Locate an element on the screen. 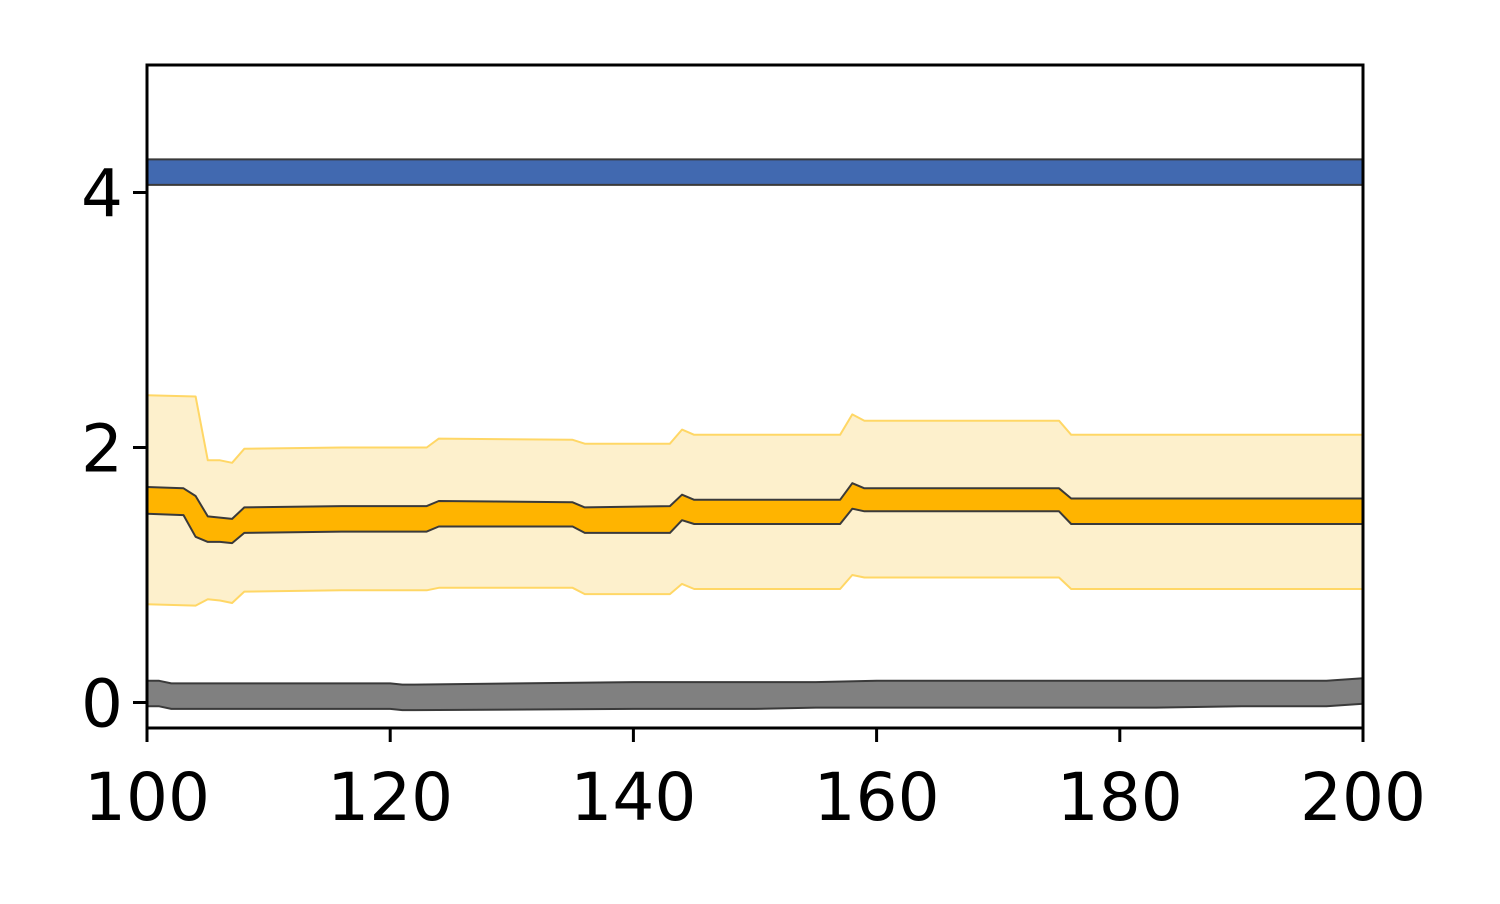  x-tick-label: 140 is located at coordinates (633, 797).